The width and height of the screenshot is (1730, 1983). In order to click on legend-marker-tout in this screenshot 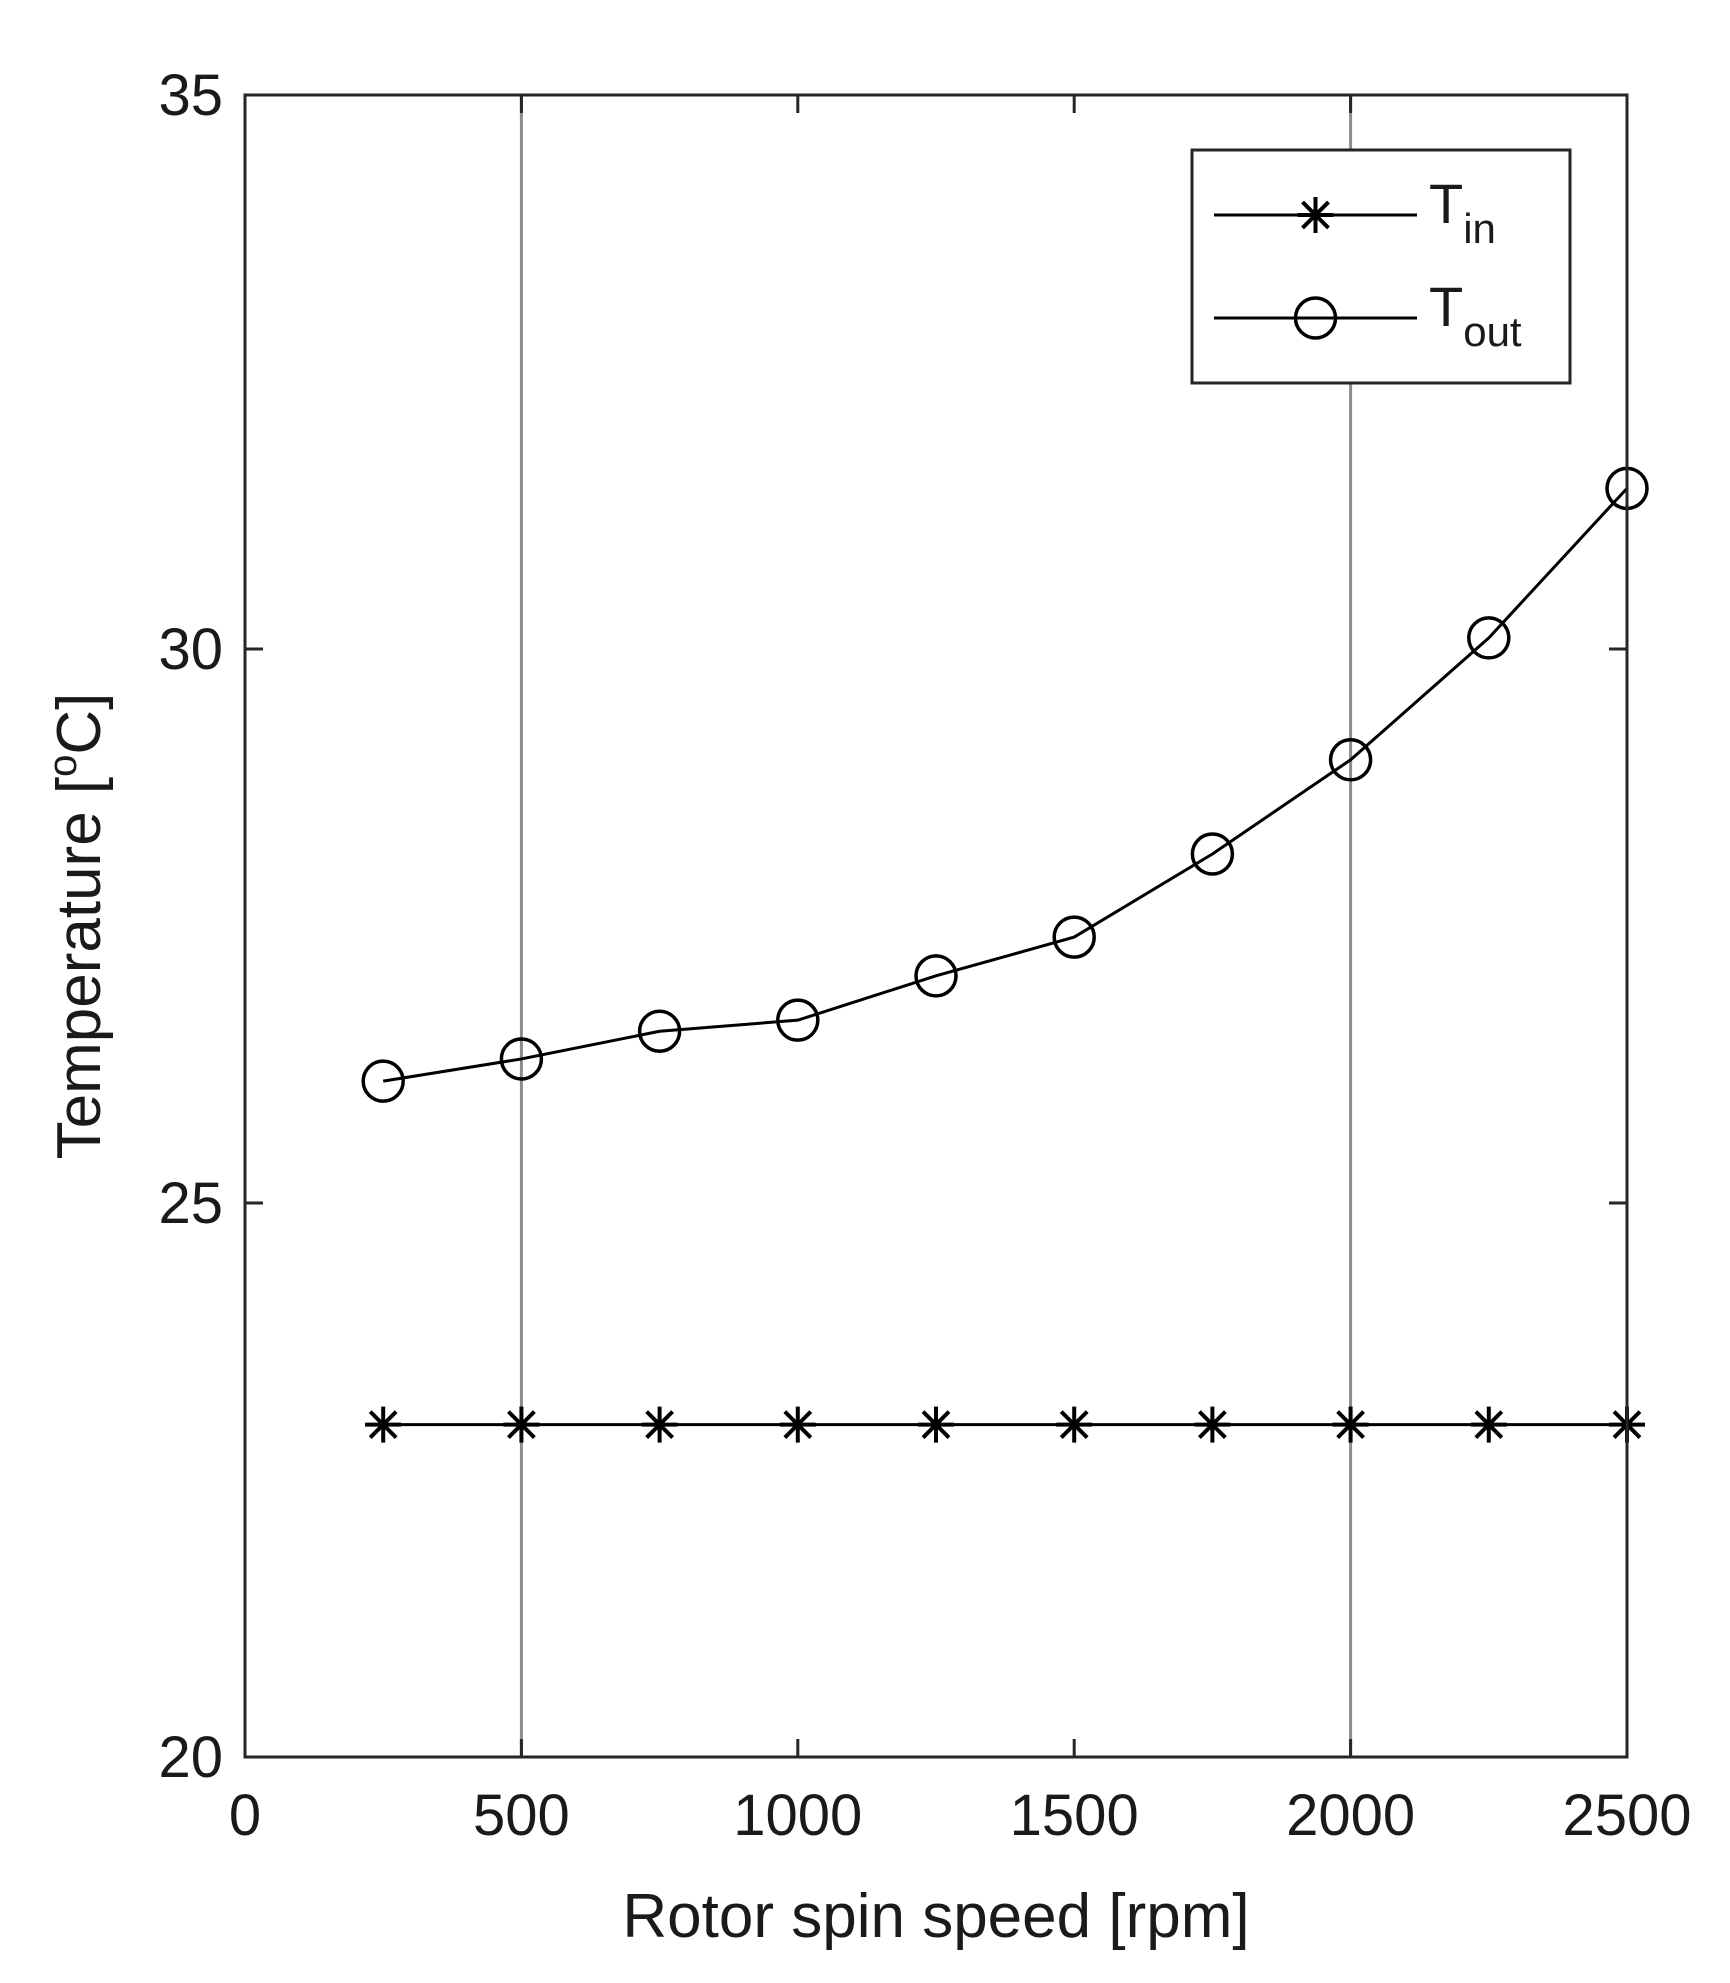, I will do `click(1315, 318)`.